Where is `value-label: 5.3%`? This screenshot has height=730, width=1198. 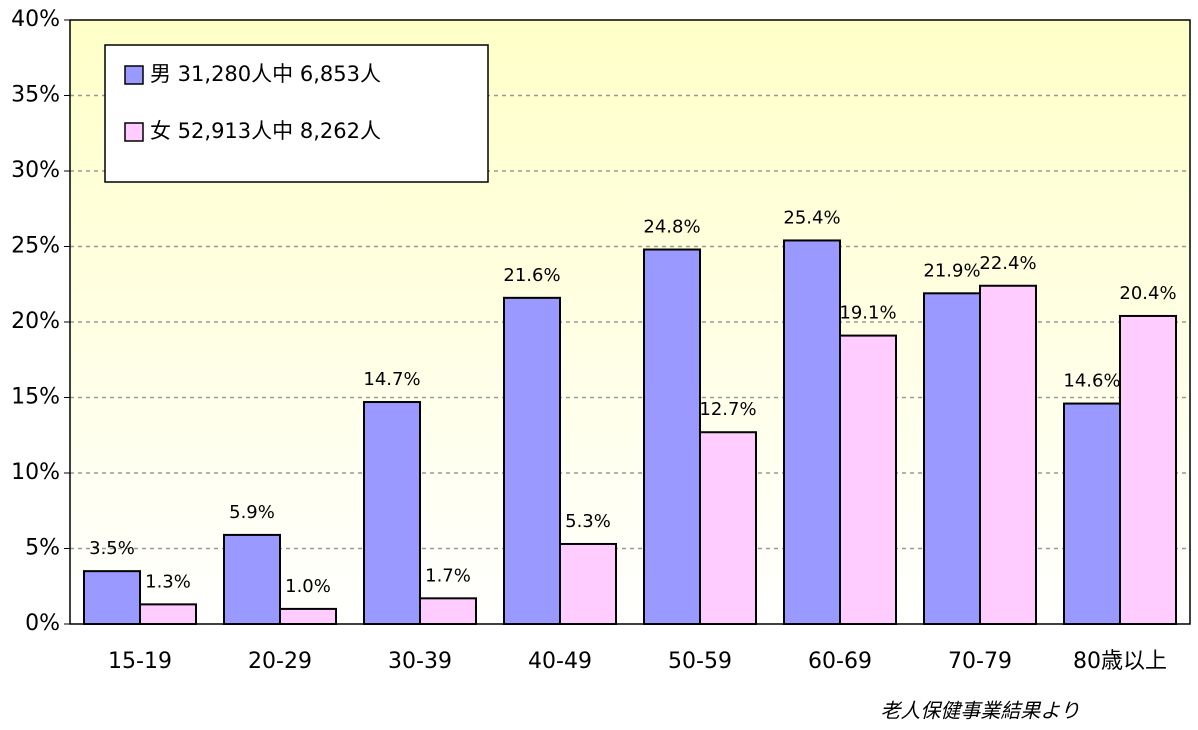
value-label: 5.3% is located at coordinates (588, 521).